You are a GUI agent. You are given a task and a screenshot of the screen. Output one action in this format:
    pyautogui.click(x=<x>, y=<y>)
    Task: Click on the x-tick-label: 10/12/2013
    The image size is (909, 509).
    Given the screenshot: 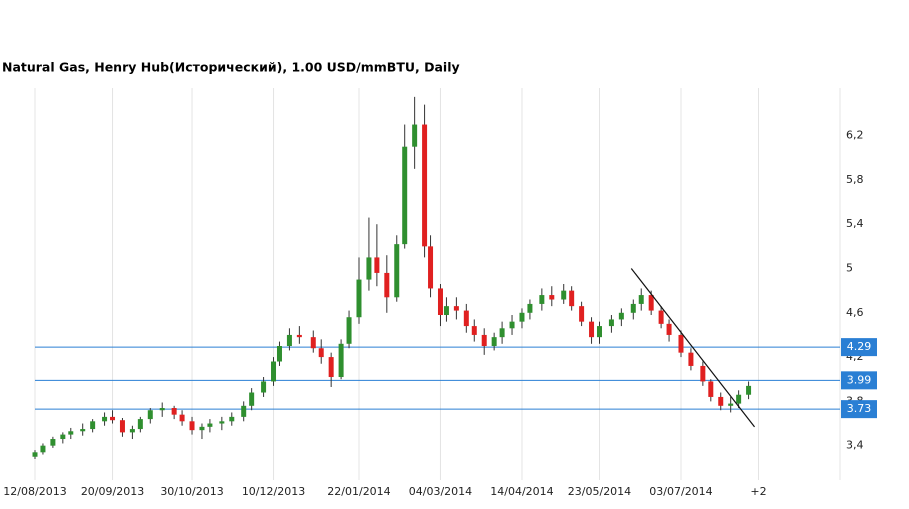 What is the action you would take?
    pyautogui.click(x=273, y=491)
    